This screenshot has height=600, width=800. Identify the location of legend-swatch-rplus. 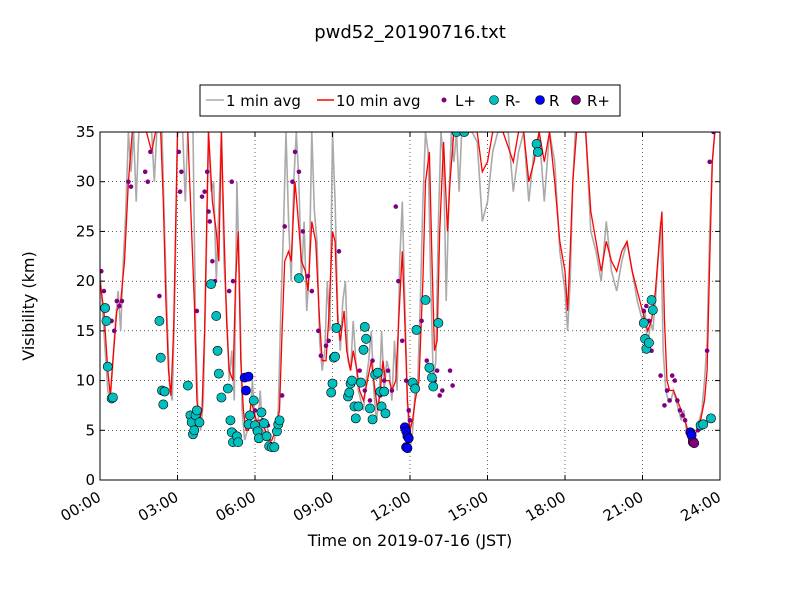
(576, 100).